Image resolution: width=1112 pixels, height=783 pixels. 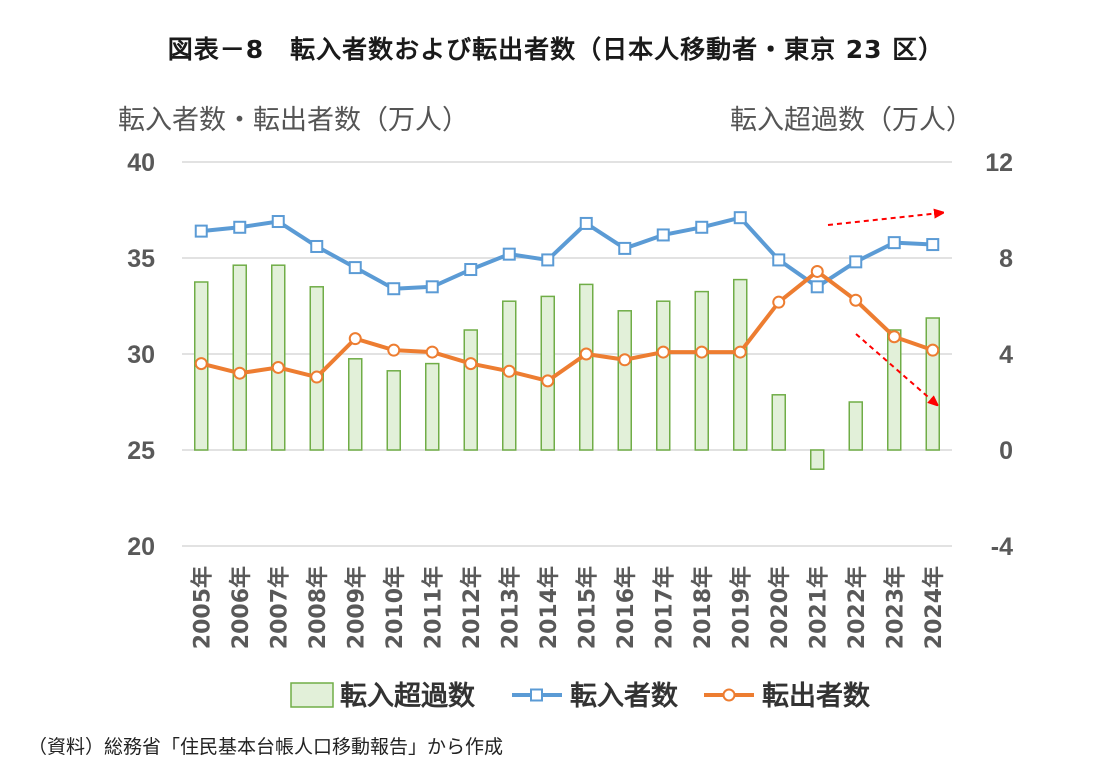 What do you see at coordinates (1002, 547) in the screenshot?
I see `right-tick-label: -4` at bounding box center [1002, 547].